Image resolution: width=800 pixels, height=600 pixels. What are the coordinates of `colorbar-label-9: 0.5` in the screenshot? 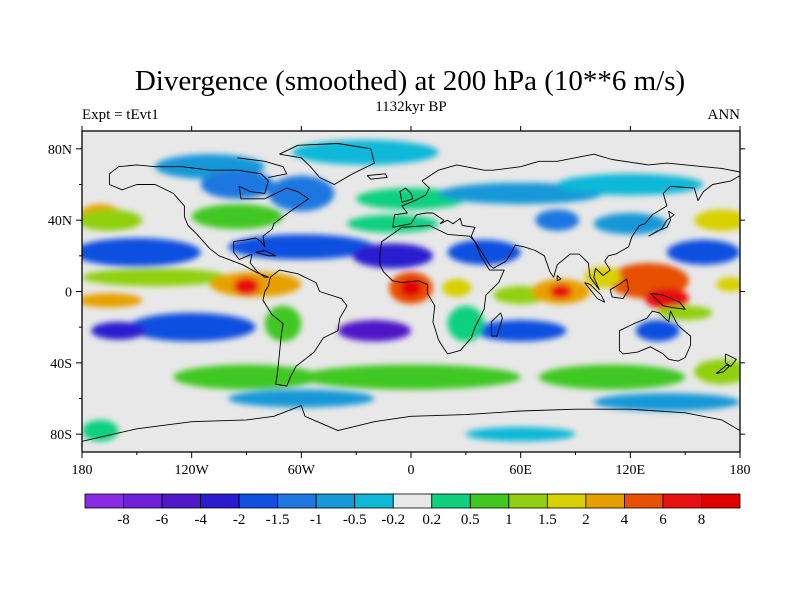 It's located at (470, 520).